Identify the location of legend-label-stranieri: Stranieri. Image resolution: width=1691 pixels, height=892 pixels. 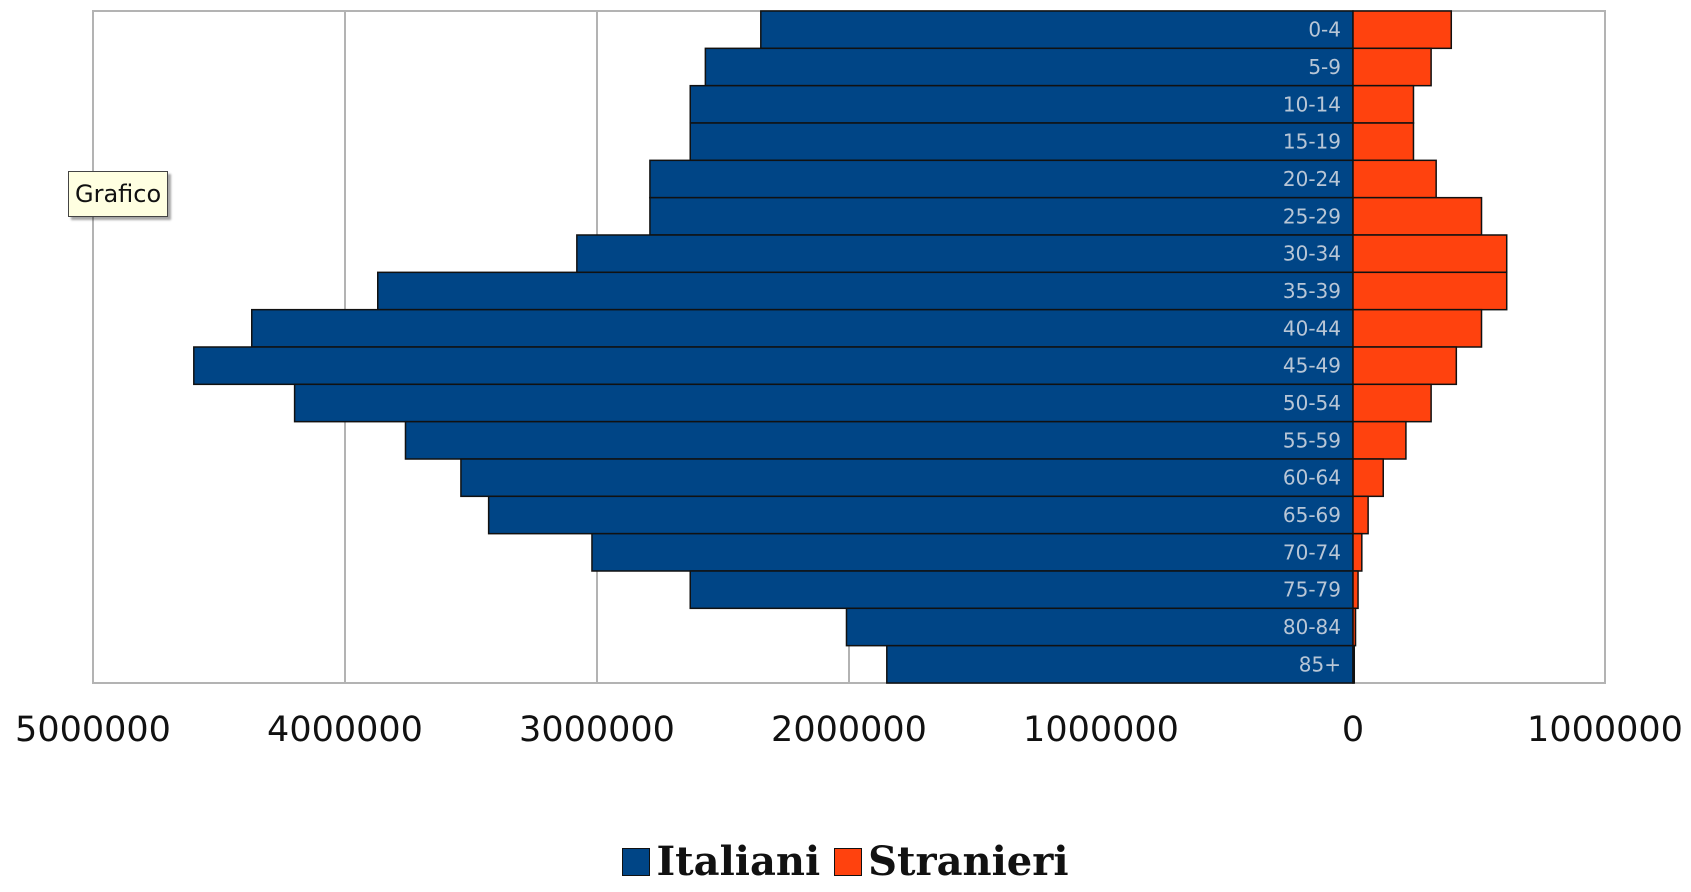
(968, 861).